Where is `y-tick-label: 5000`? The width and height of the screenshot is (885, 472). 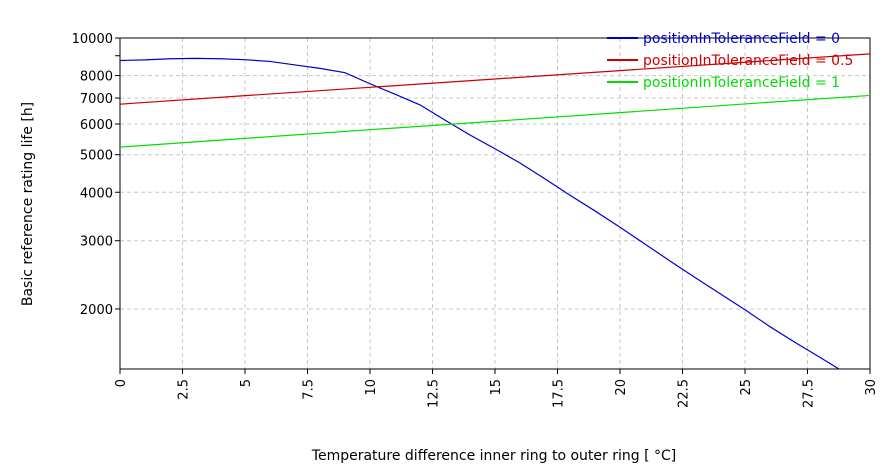
y-tick-label: 5000 is located at coordinates (96, 156).